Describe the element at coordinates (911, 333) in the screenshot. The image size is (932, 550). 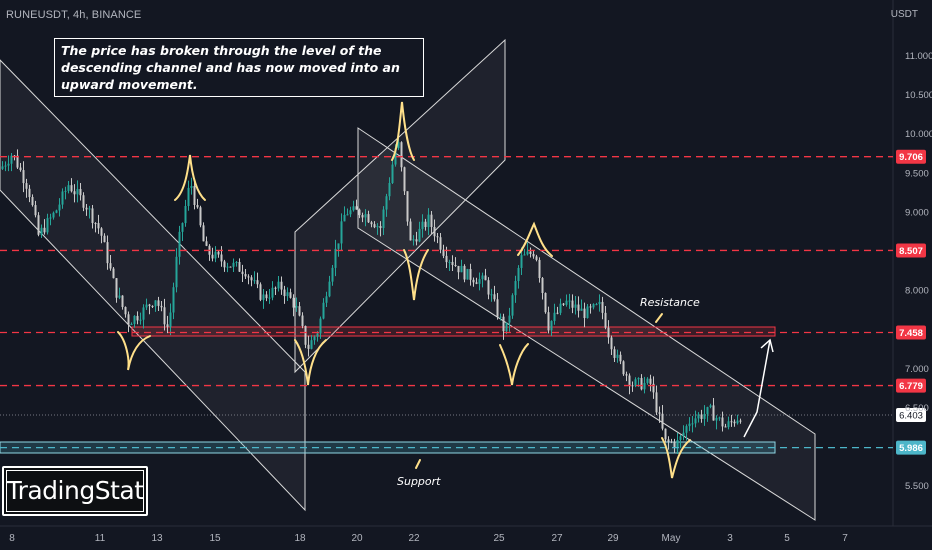
I see `level-price-label: 7.458` at that location.